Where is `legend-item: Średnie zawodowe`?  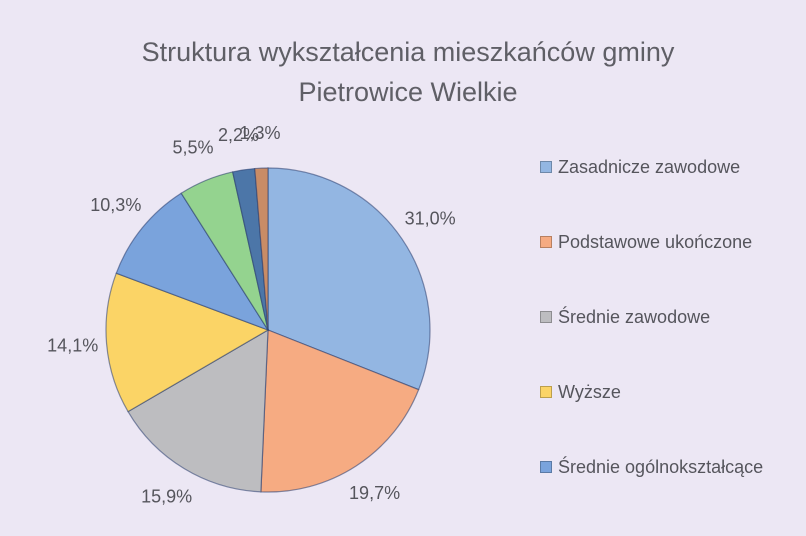 legend-item: Średnie zawodowe is located at coordinates (660, 317).